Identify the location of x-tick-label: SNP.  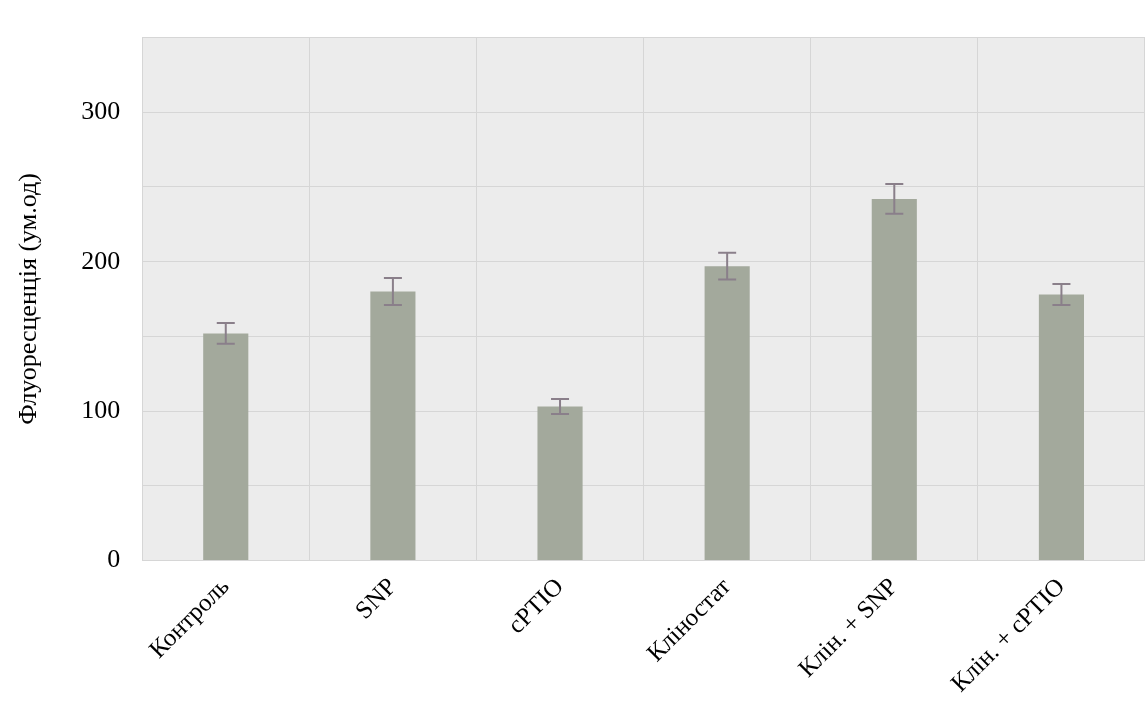
(375, 598).